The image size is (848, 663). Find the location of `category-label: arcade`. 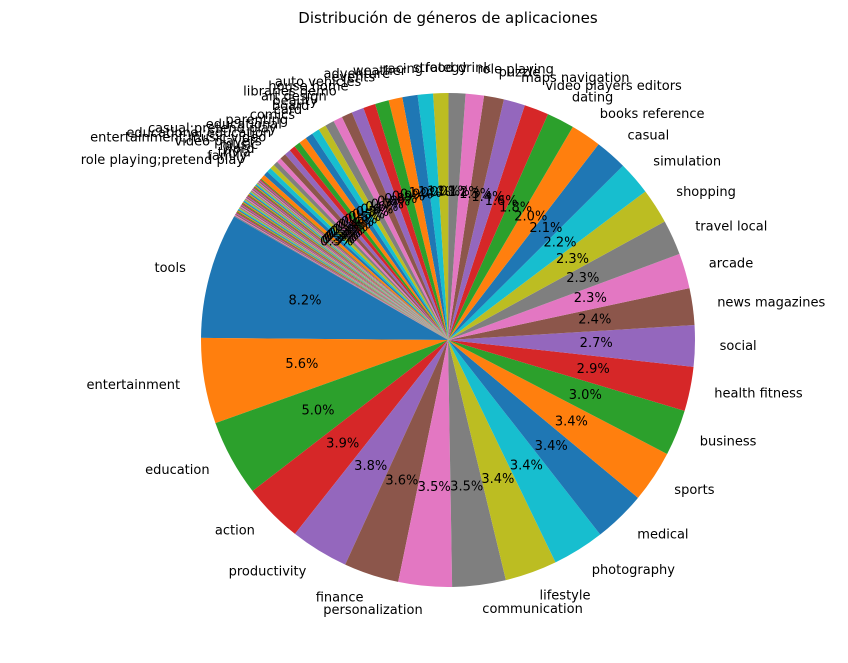

category-label: arcade is located at coordinates (731, 263).